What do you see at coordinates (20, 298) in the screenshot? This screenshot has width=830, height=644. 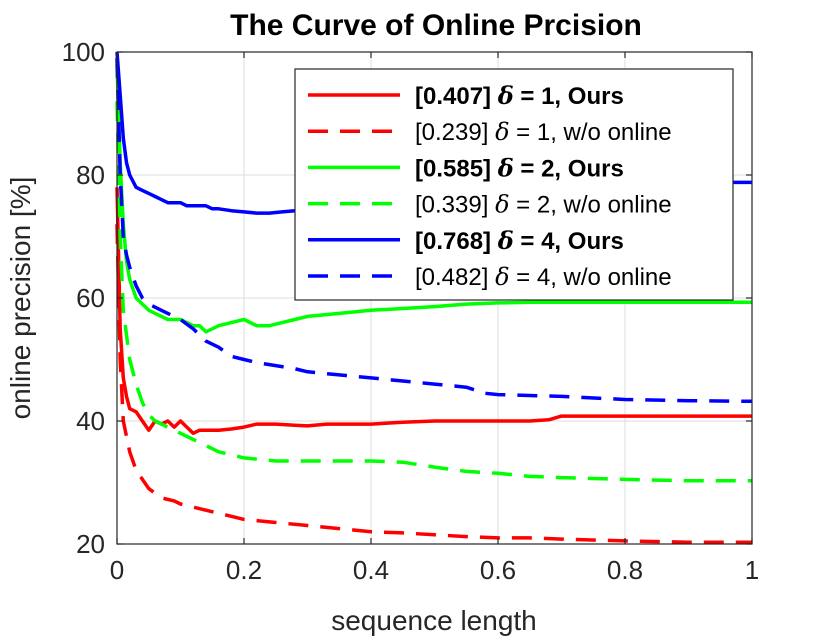 I see `y-axis-label: online precision [%]` at bounding box center [20, 298].